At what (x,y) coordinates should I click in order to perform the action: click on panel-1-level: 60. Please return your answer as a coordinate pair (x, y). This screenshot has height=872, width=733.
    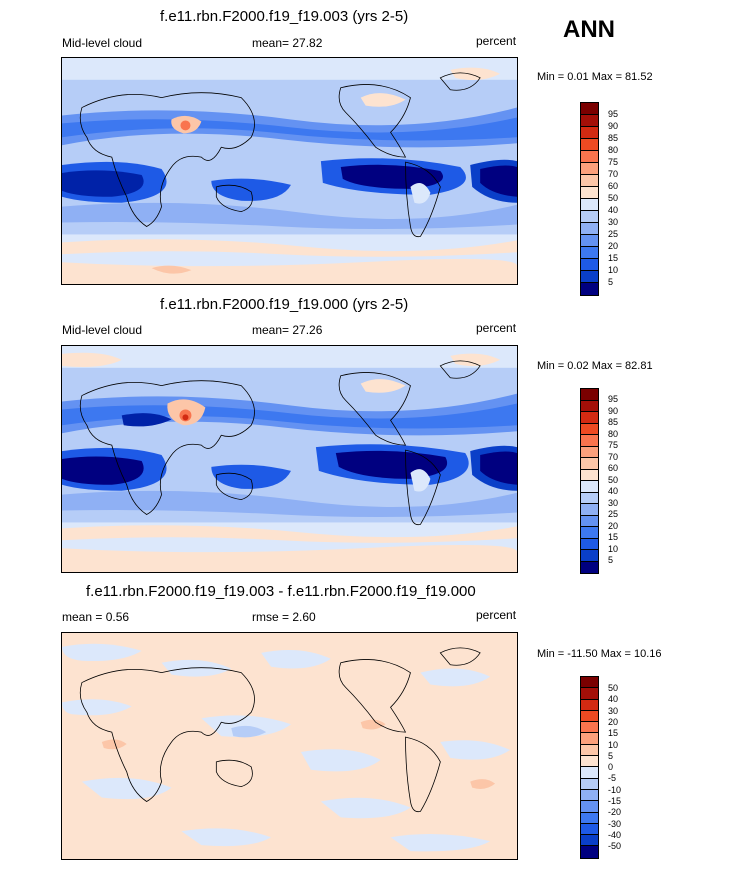
    Looking at the image, I should click on (613, 186).